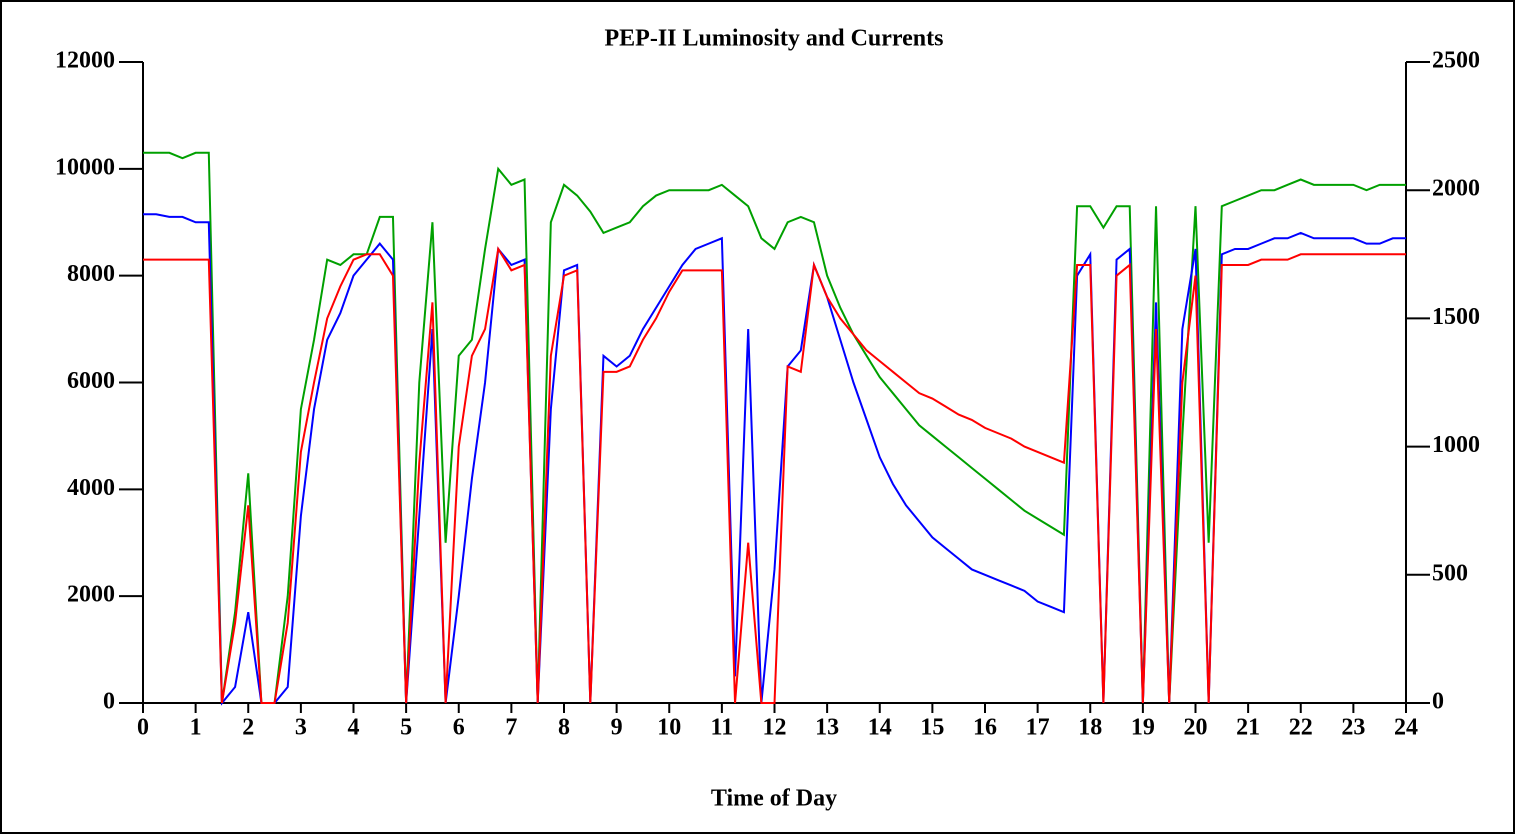 The width and height of the screenshot is (1515, 834). What do you see at coordinates (91, 488) in the screenshot?
I see `y-tick-label: 4000` at bounding box center [91, 488].